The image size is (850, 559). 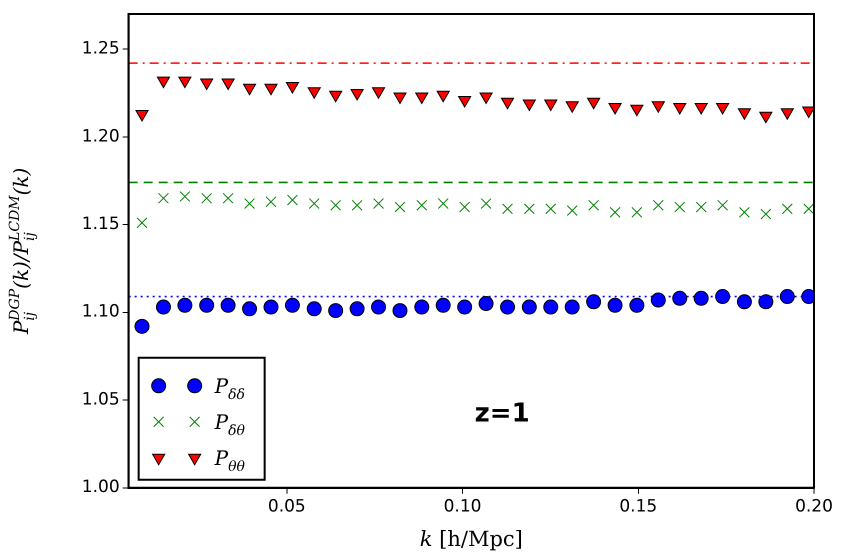 What do you see at coordinates (101, 487) in the screenshot?
I see `y-tick-label: 1.00` at bounding box center [101, 487].